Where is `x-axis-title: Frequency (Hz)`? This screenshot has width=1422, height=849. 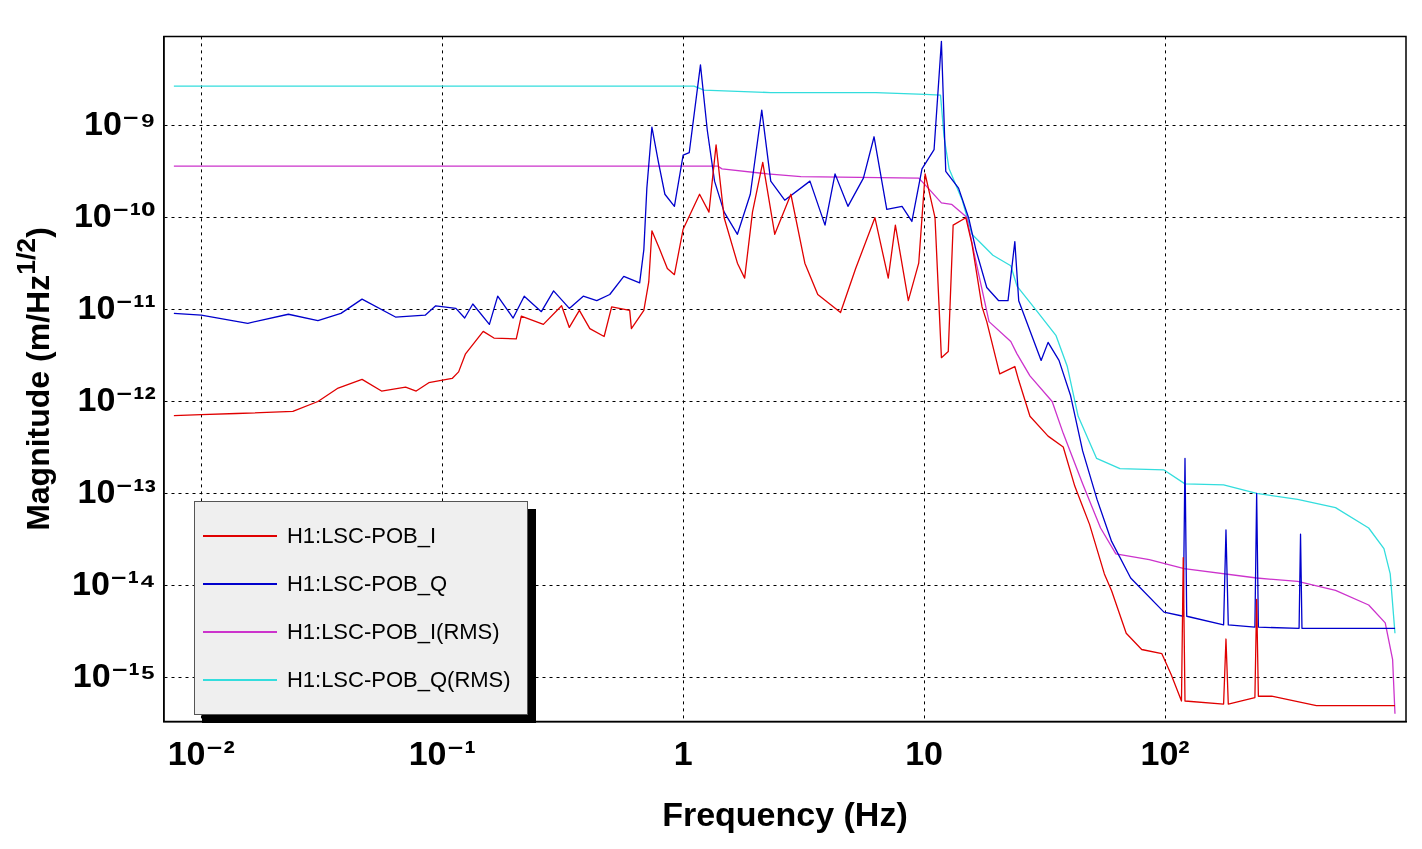
x-axis-title: Frequency (Hz) is located at coordinates (785, 813).